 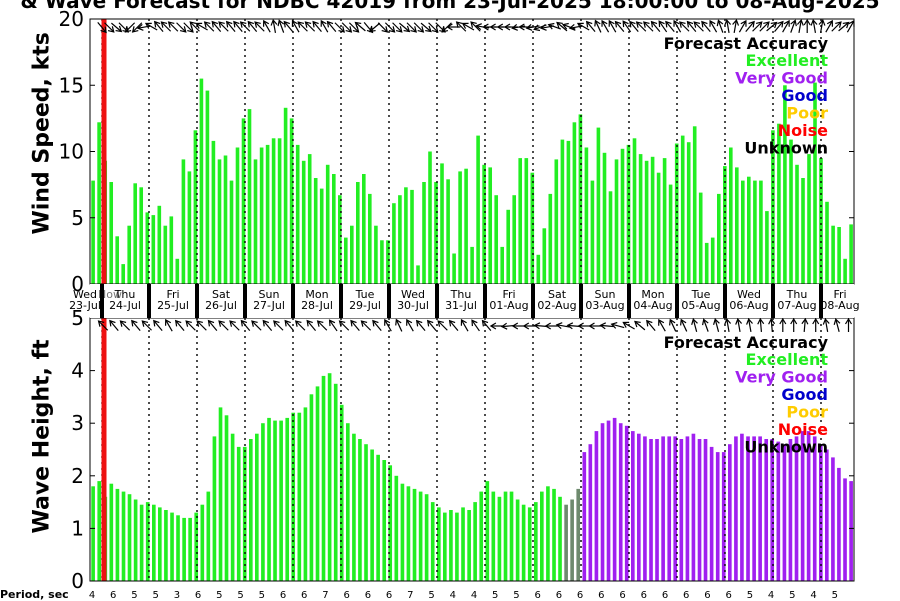 I want to click on day-name: Mon, so click(x=652, y=294).